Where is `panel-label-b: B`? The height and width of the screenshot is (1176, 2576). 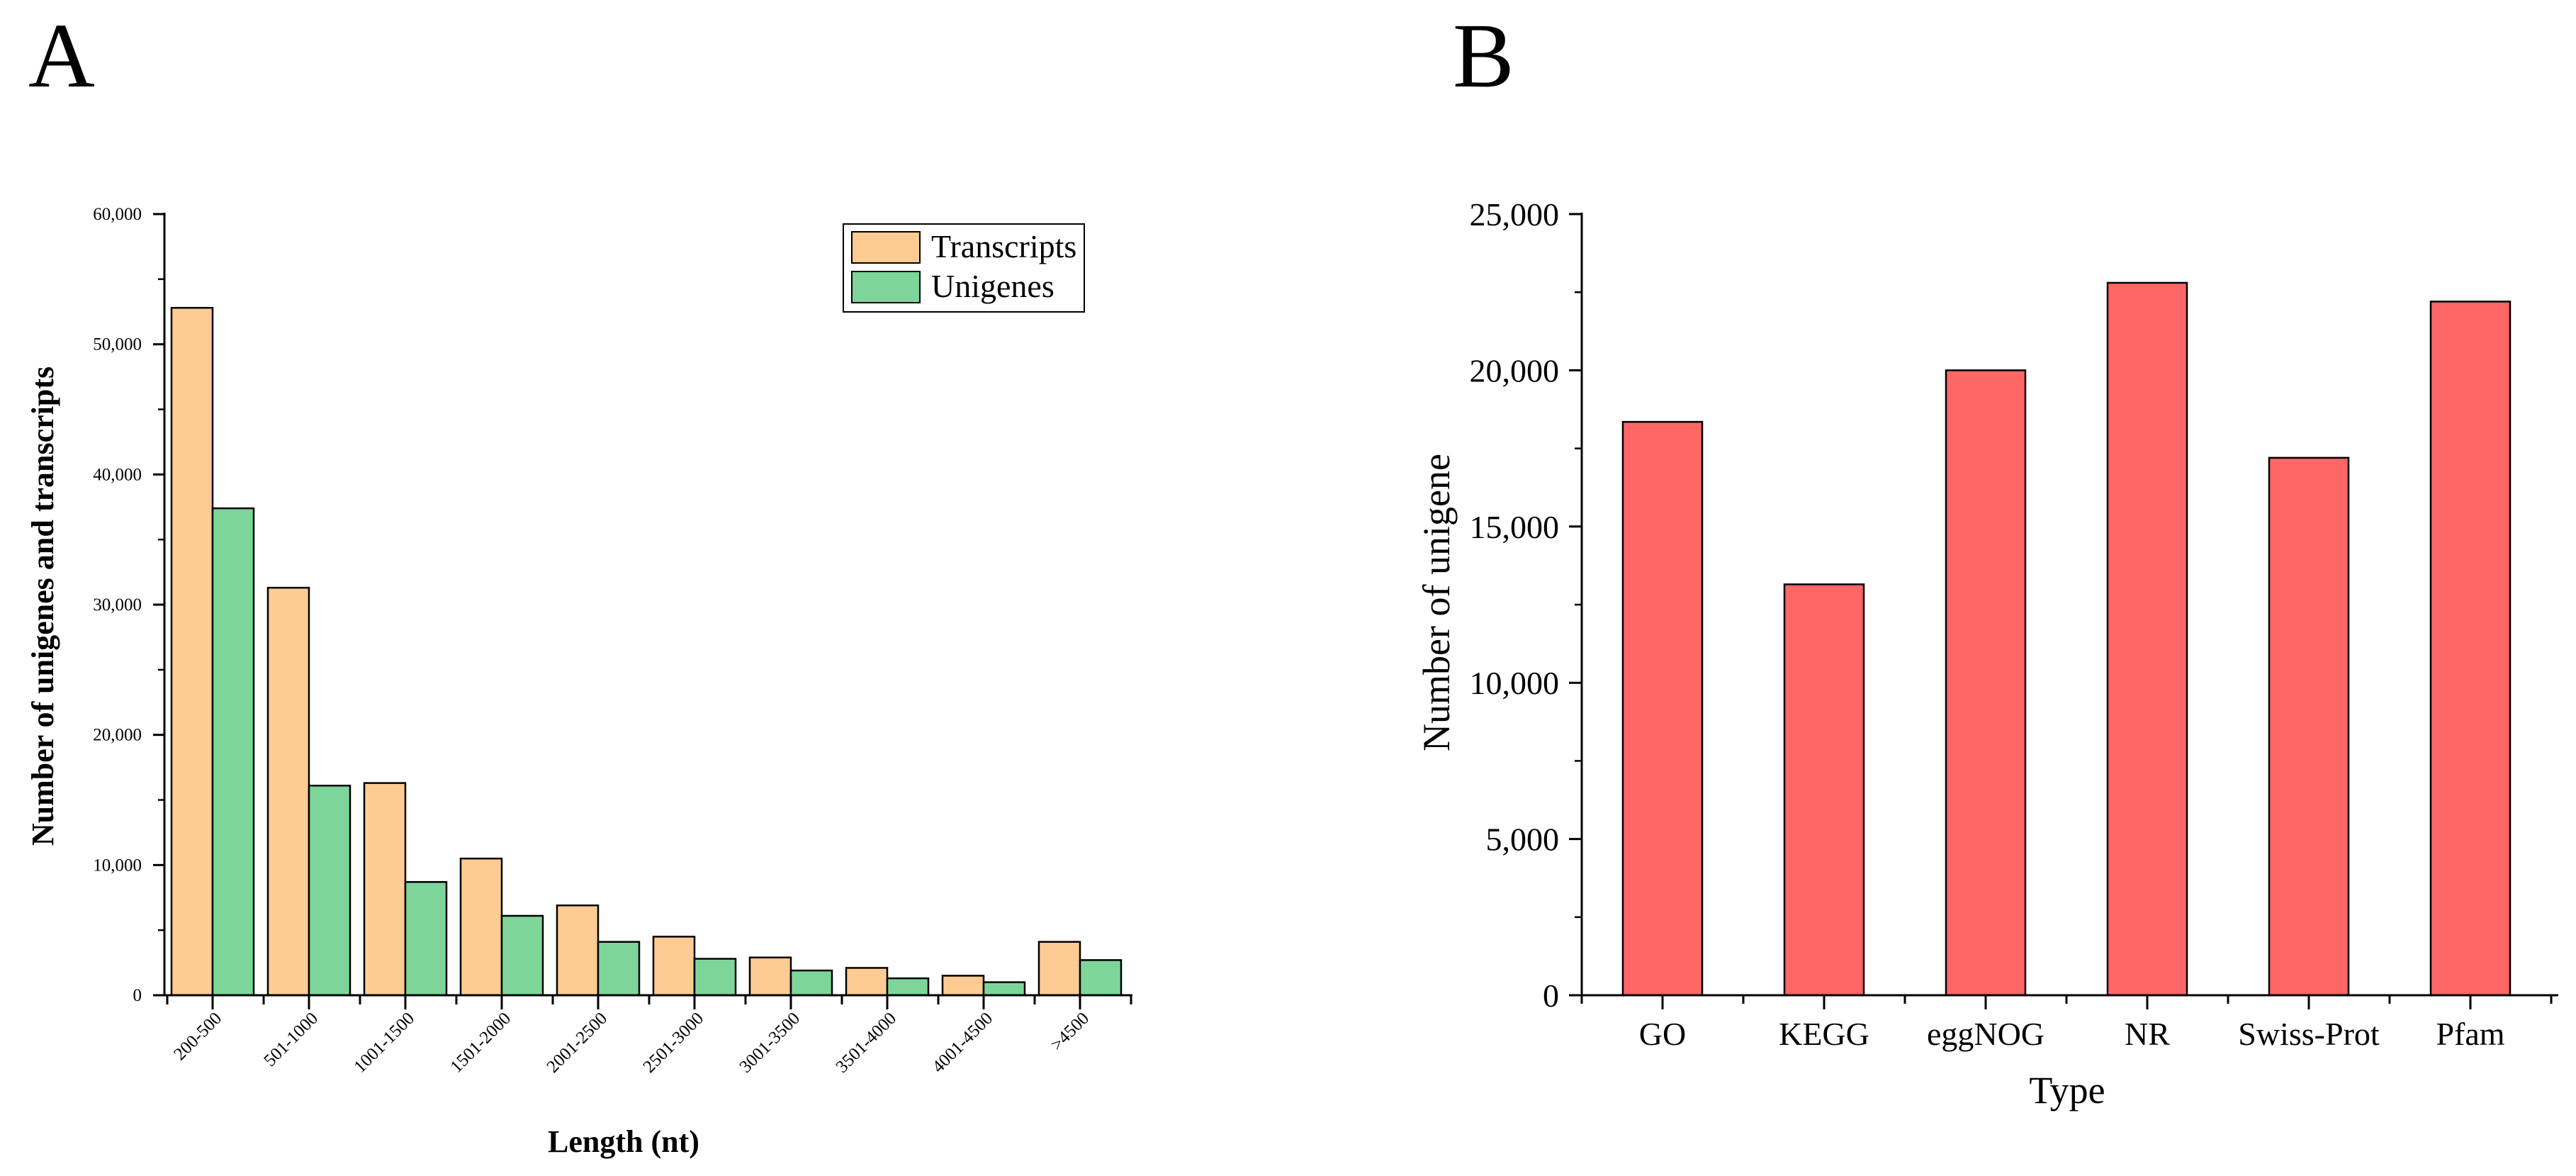
panel-label-b: B is located at coordinates (1483, 56).